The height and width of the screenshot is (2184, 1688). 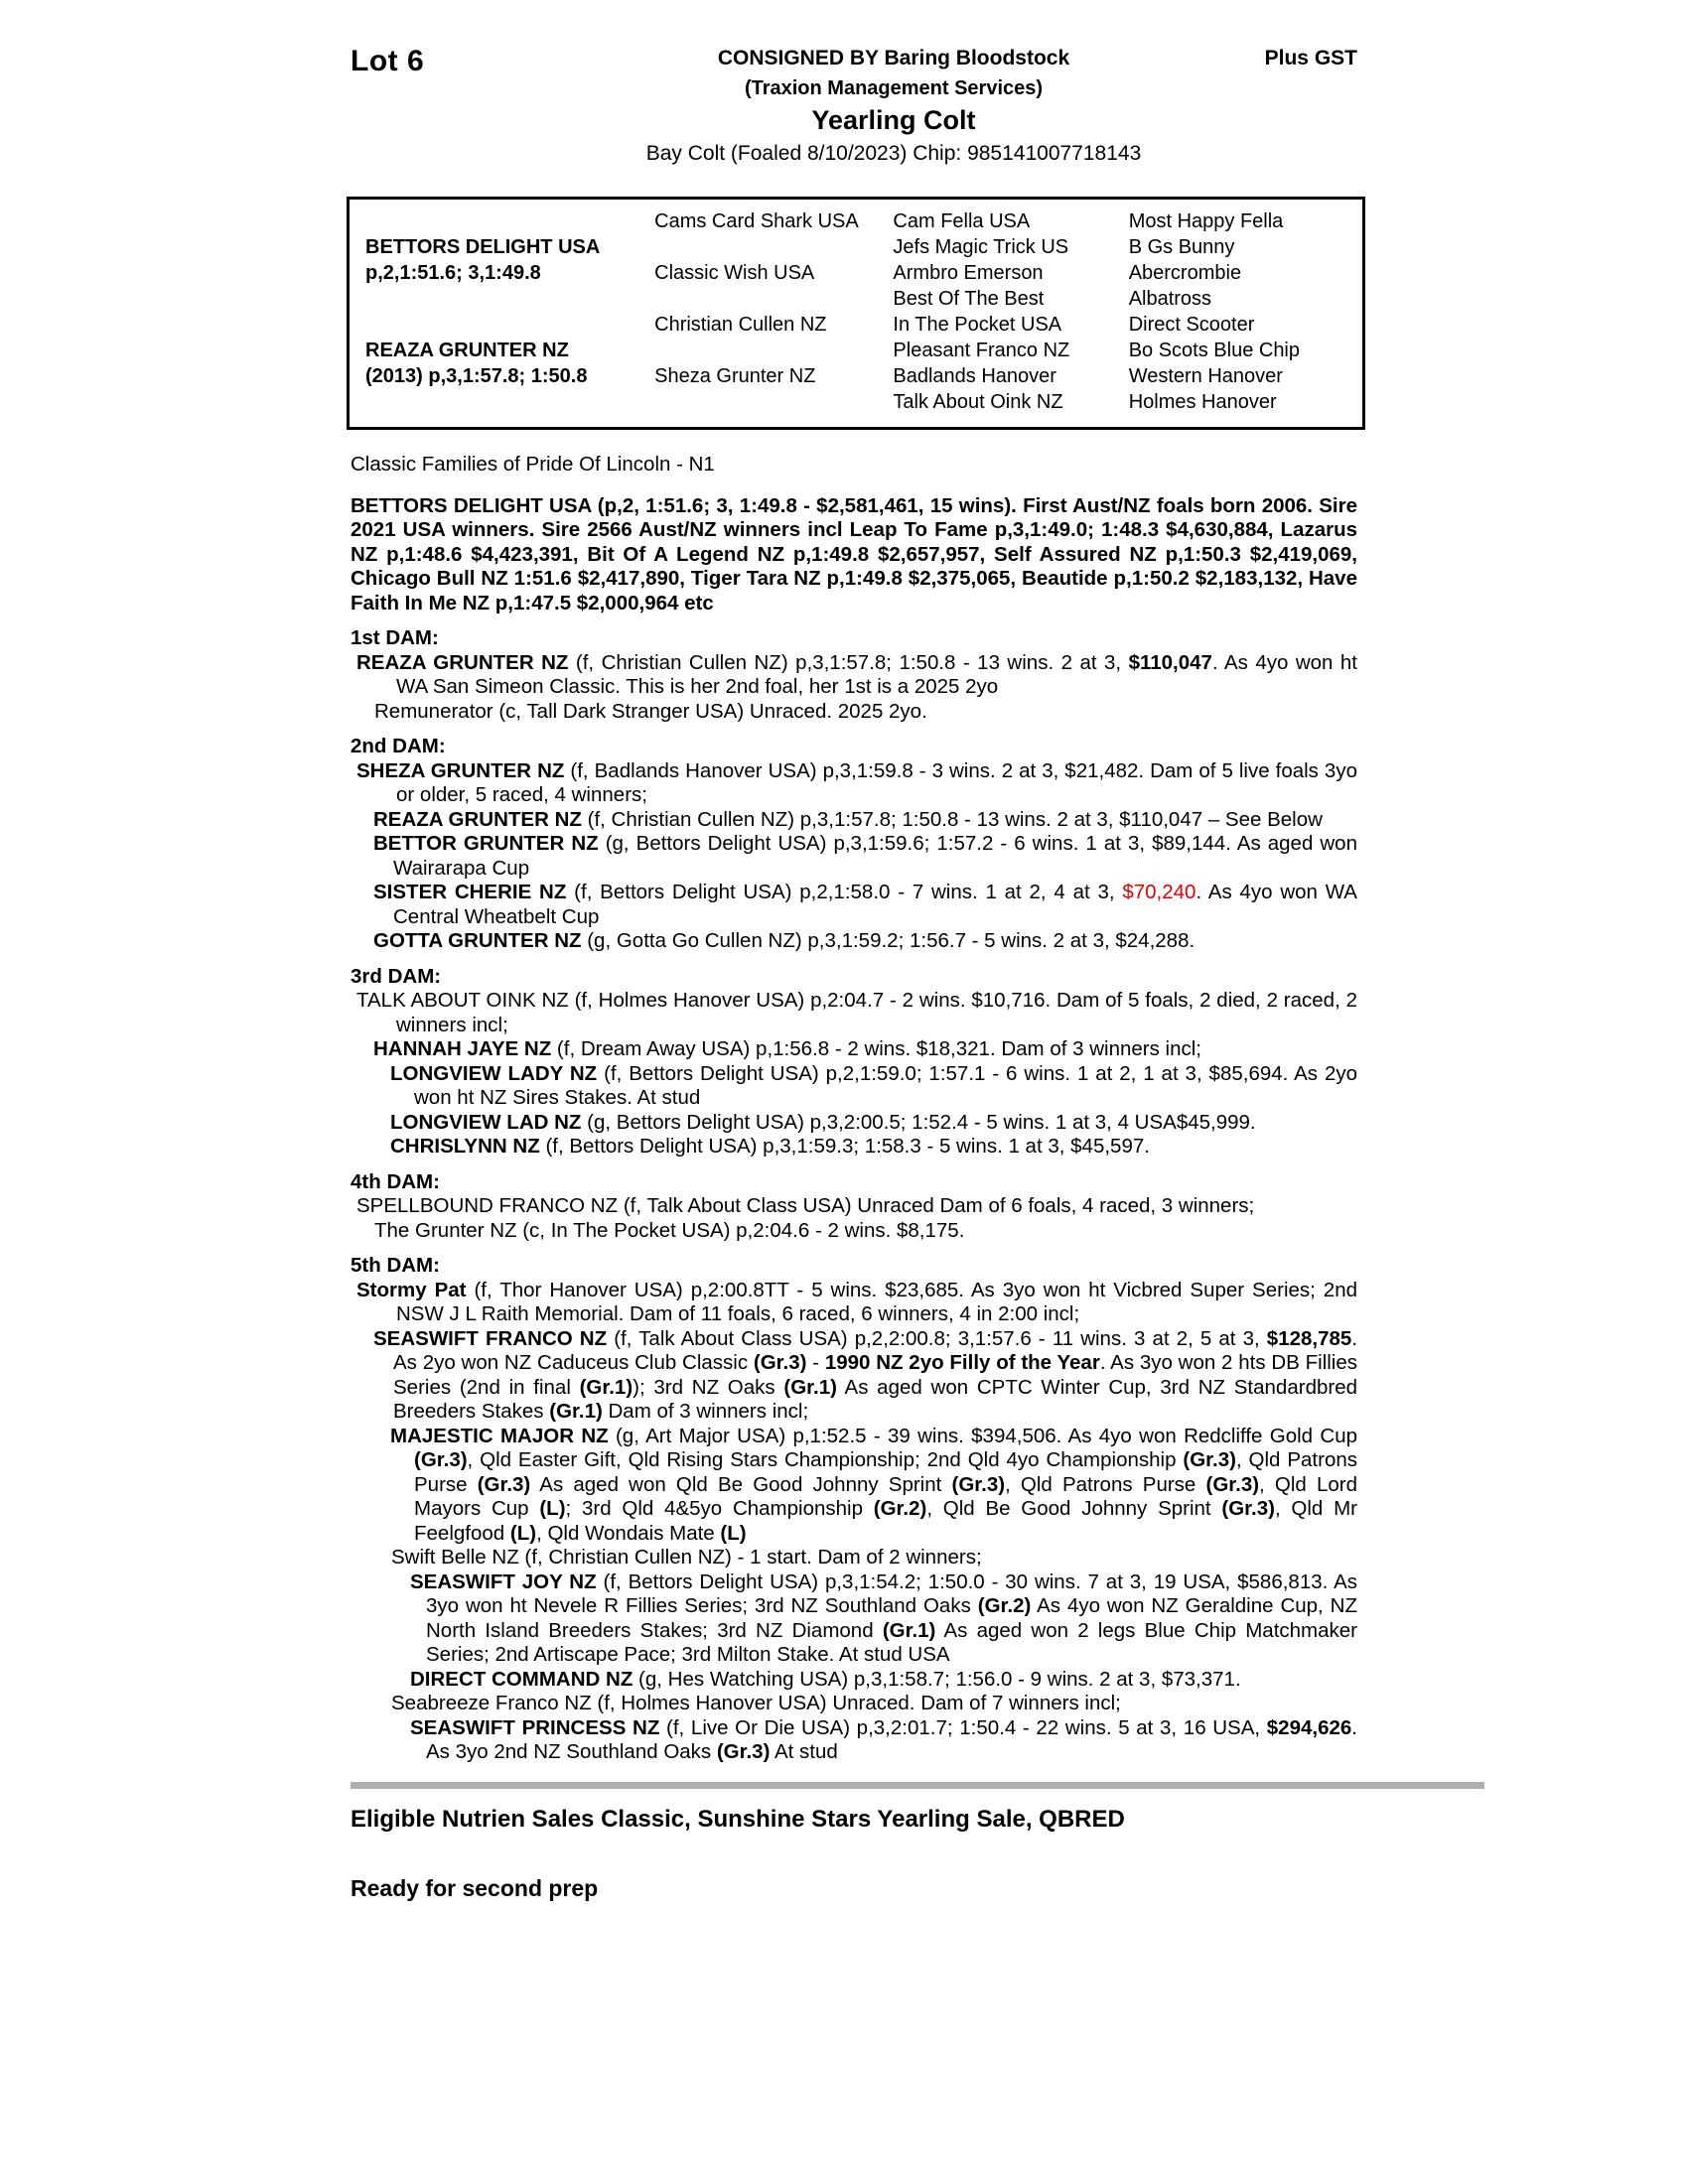 What do you see at coordinates (1191, 325) in the screenshot?
I see `pedigree-name: Direct Scooter` at bounding box center [1191, 325].